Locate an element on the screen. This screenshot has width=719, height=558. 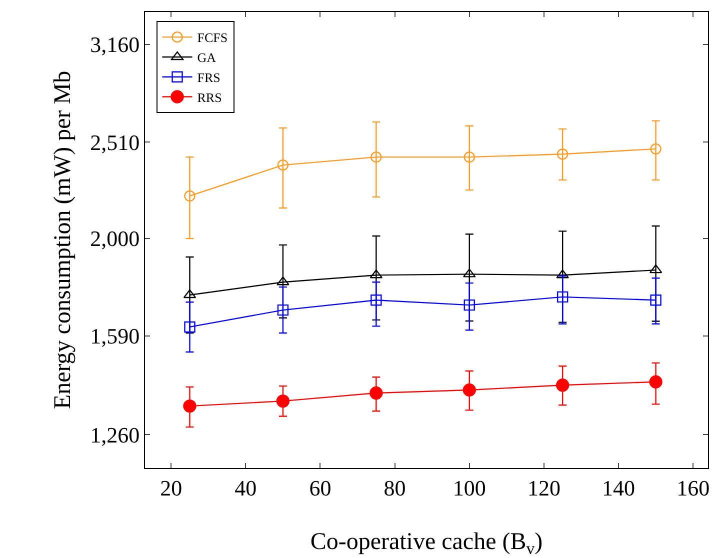
y-axis-title: Energy consumption (mW) per Mb is located at coordinates (63, 240).